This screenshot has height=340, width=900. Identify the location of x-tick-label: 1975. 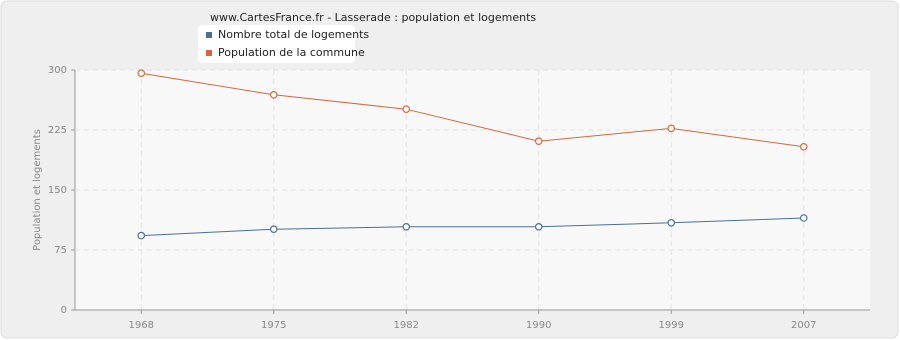
(273, 325).